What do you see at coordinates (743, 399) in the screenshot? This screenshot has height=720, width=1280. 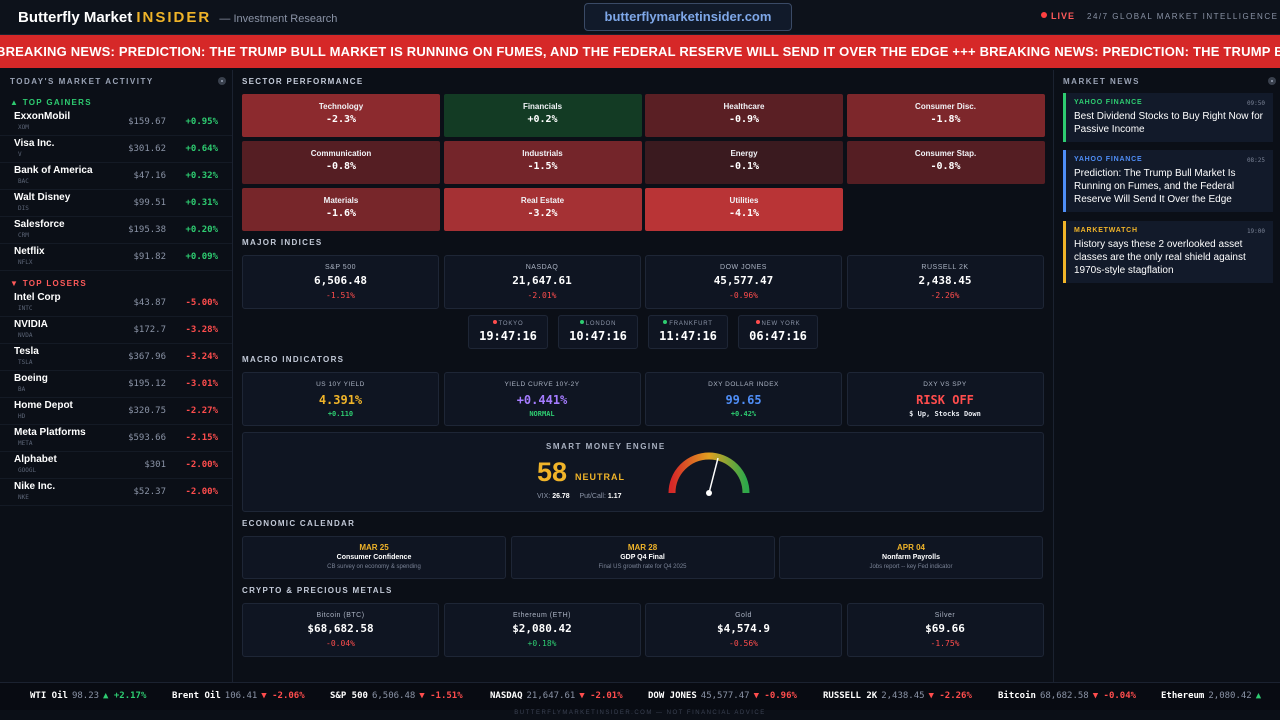 I see `macro-card: DXY DOLLAR INDEX 99.65 +0.42%` at bounding box center [743, 399].